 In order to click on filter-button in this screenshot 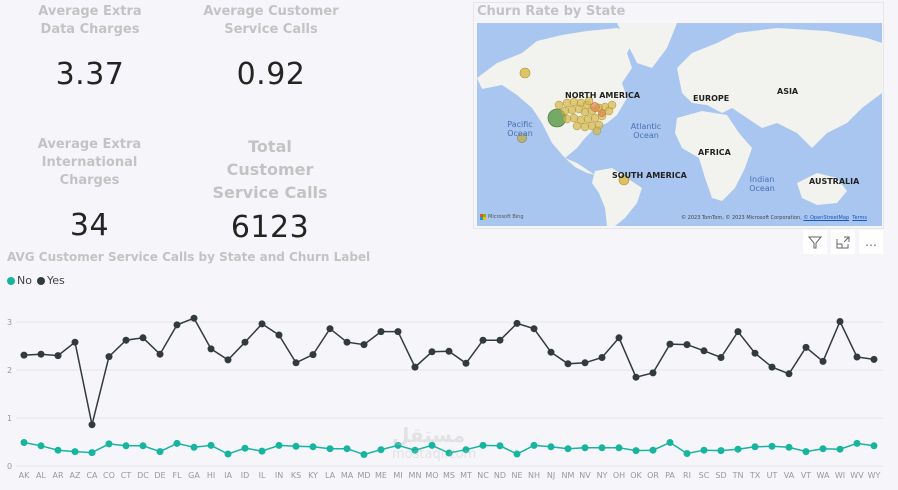, I will do `click(815, 242)`.